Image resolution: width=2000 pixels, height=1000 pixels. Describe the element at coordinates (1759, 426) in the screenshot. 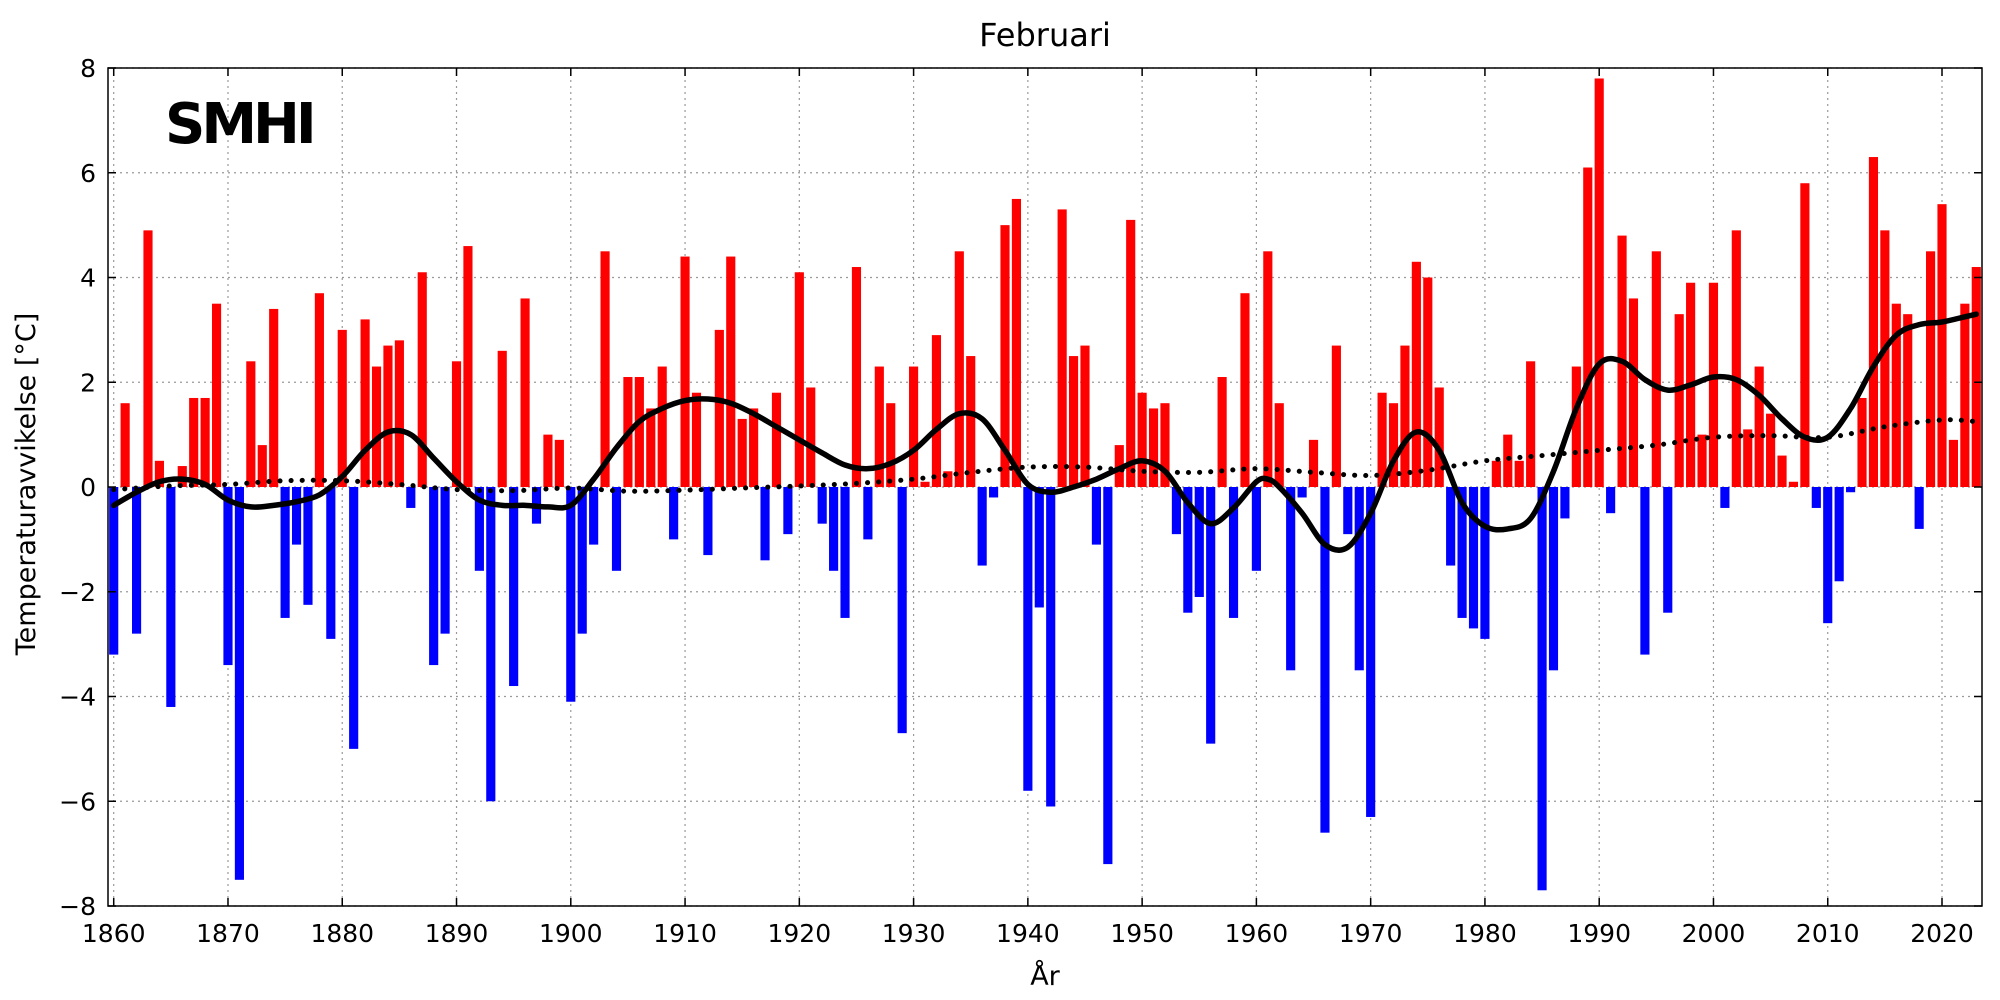

I see `bar-2004` at that location.